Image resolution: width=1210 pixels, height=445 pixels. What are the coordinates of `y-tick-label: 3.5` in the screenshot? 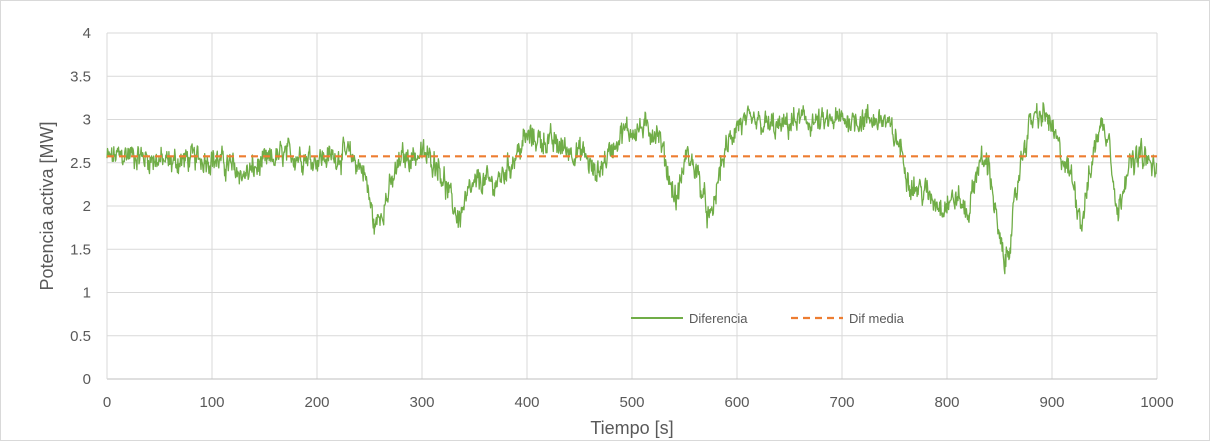 It's located at (80, 76).